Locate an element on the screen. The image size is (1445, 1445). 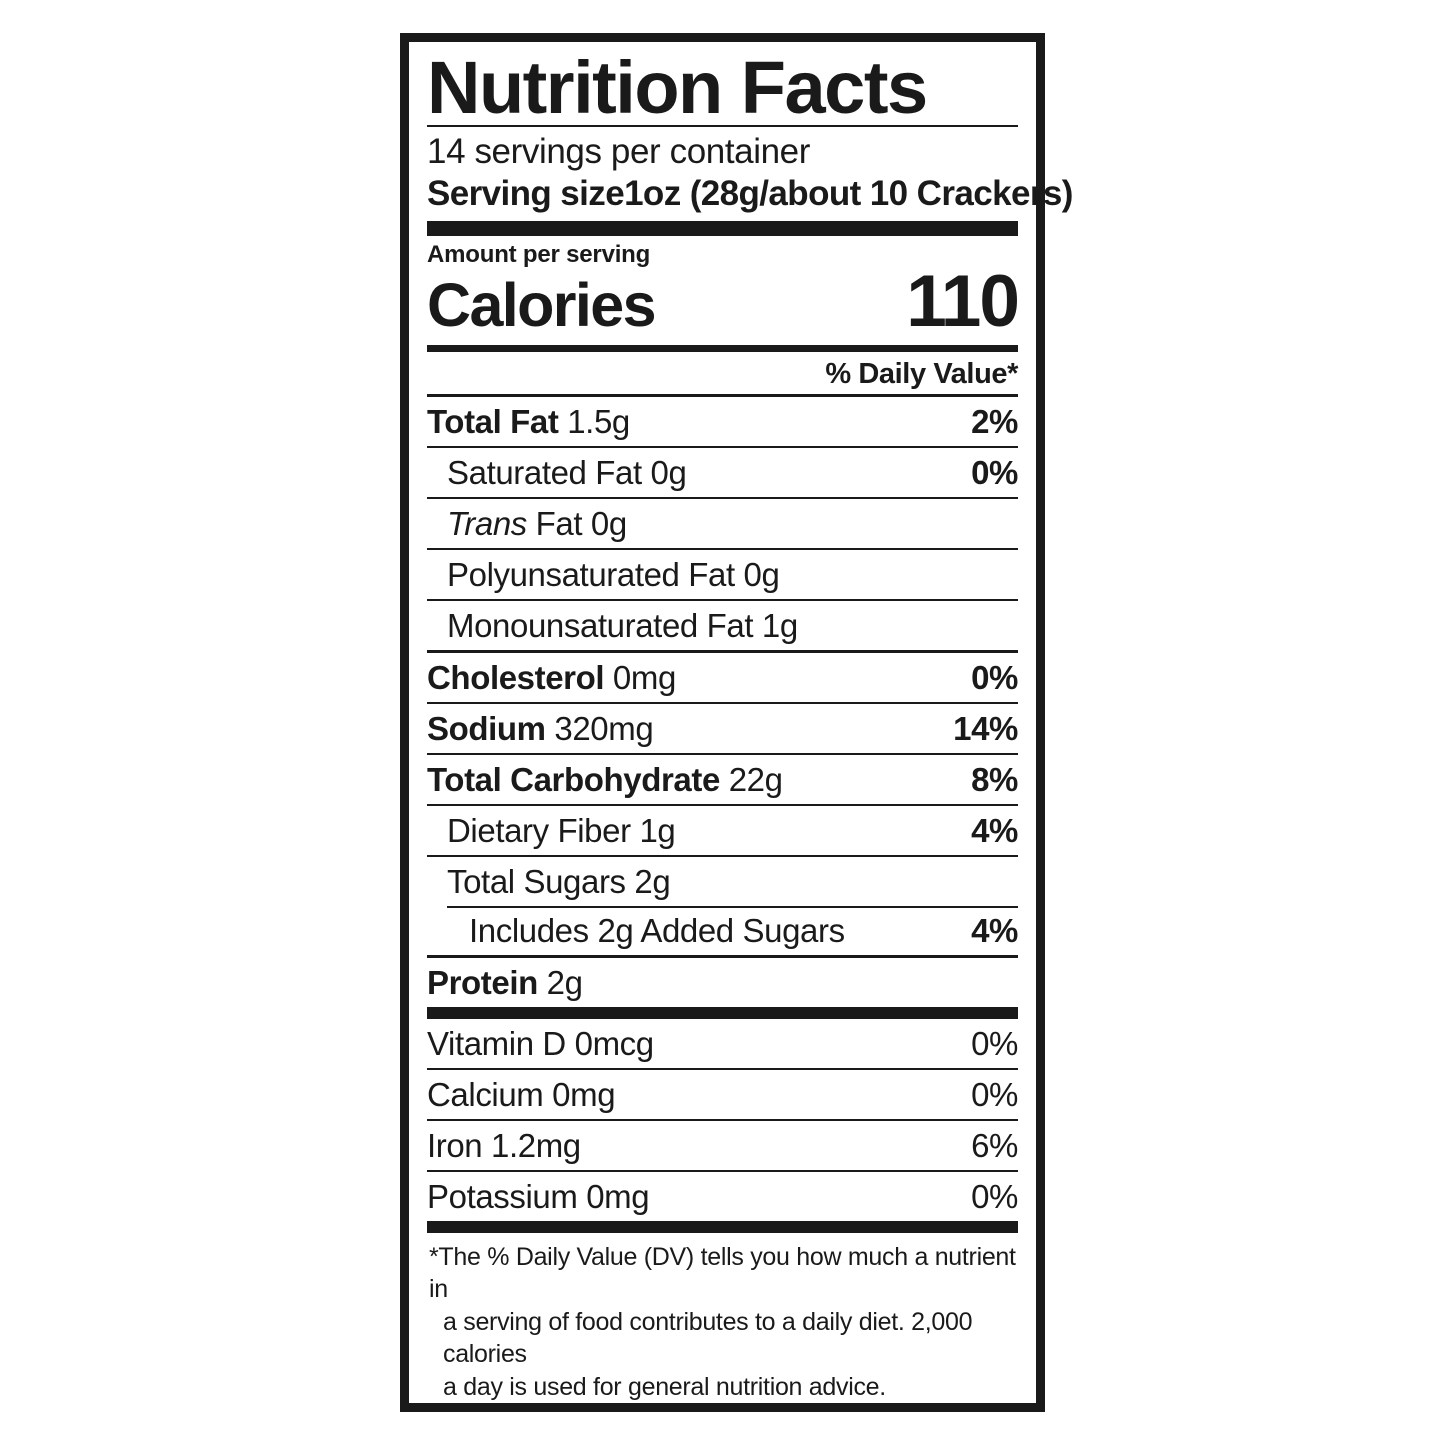
row-trans-fat-name: Trans Fat 0g is located at coordinates (537, 524).